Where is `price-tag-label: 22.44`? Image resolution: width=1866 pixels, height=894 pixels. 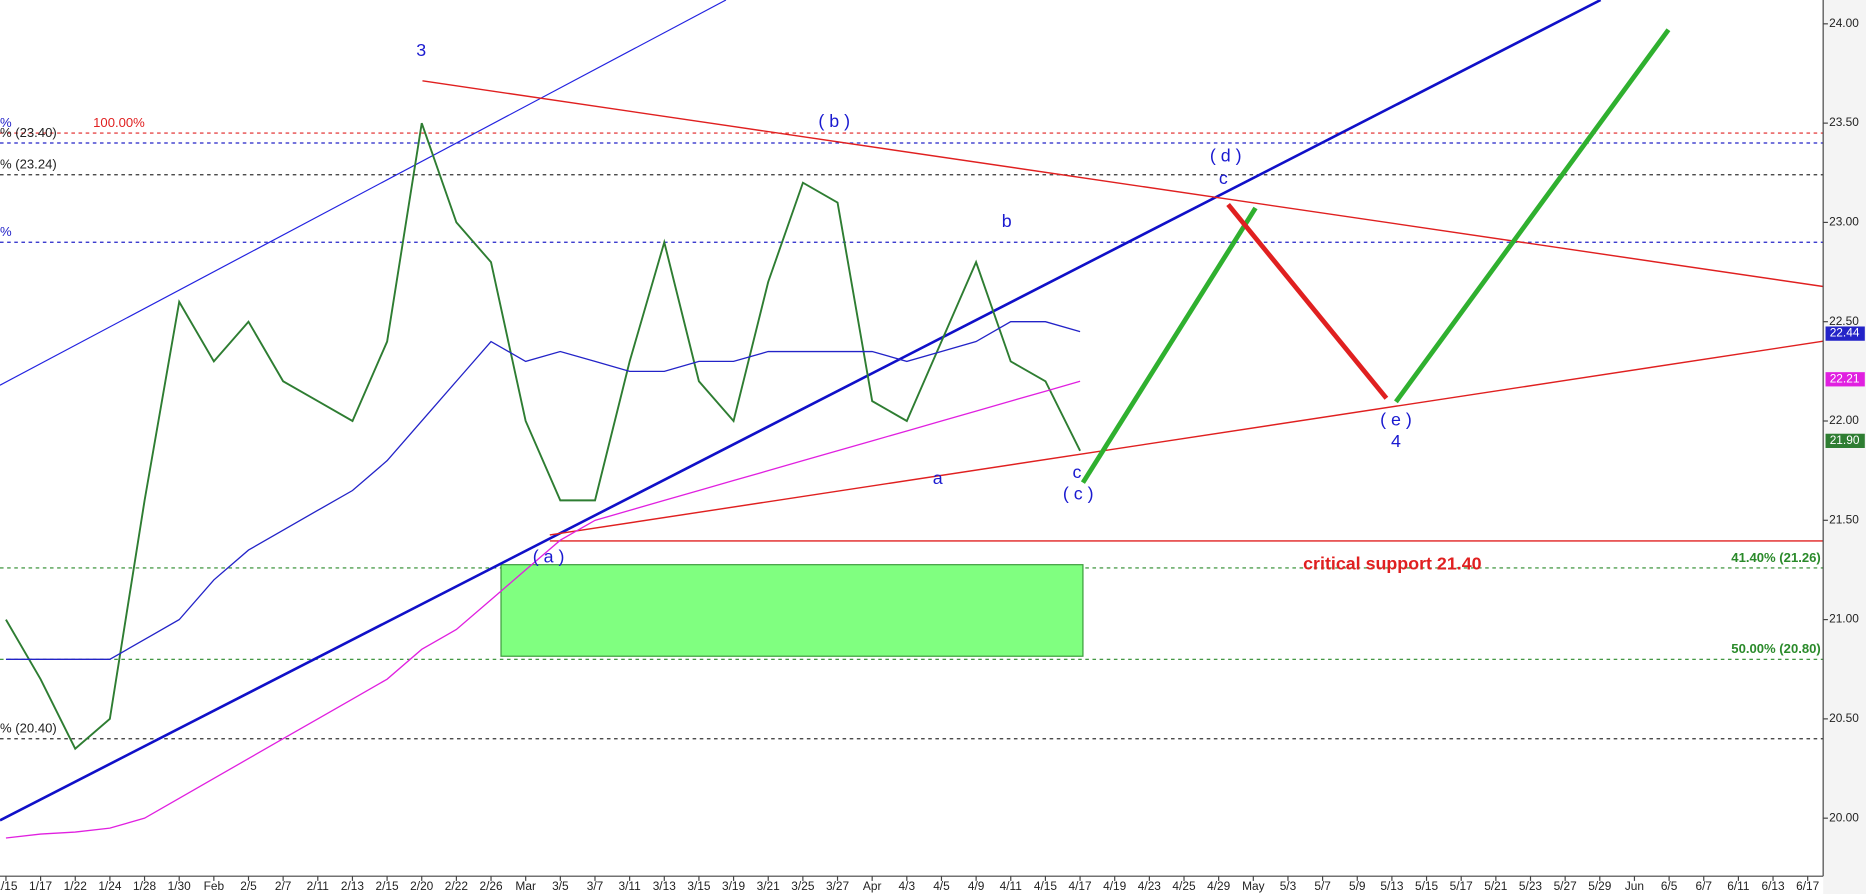 price-tag-label: 22.44 is located at coordinates (1845, 333).